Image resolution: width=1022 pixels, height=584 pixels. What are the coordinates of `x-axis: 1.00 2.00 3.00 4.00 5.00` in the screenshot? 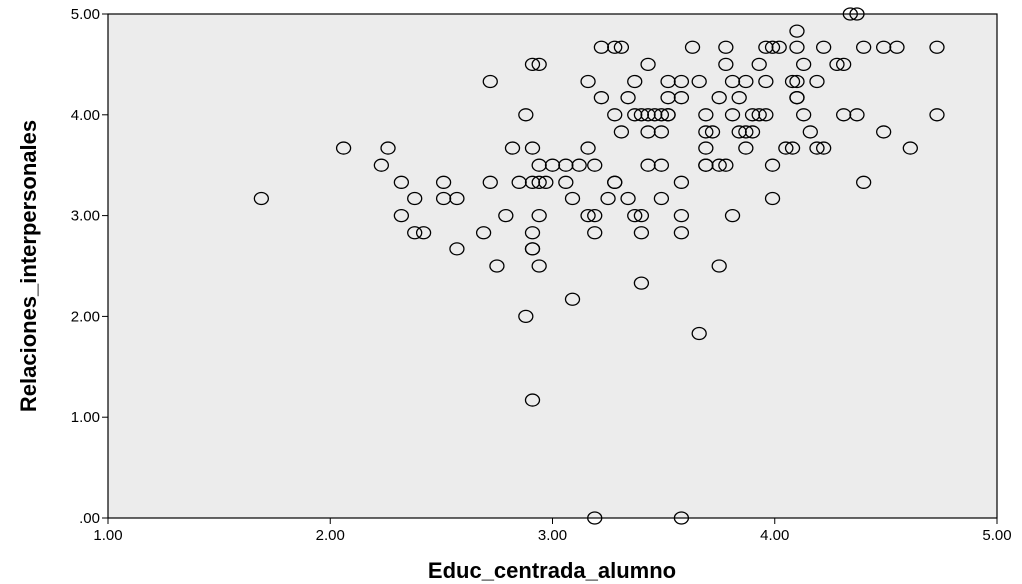 It's located at (552, 531).